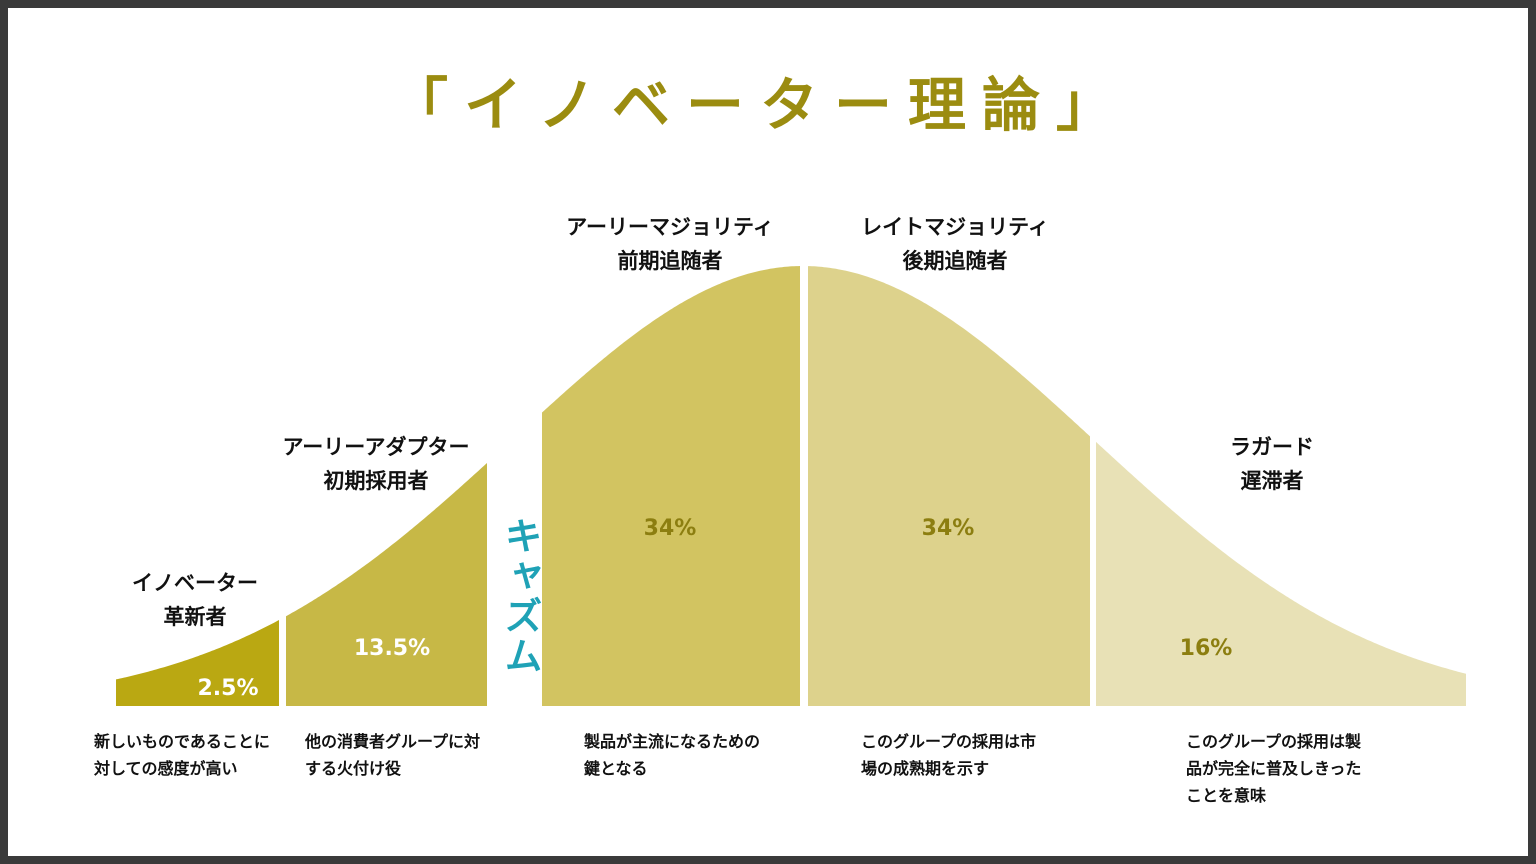 The height and width of the screenshot is (864, 1536). Describe the element at coordinates (195, 600) in the screenshot. I see `segment-innovators-name: イノベーター 革新者` at that location.